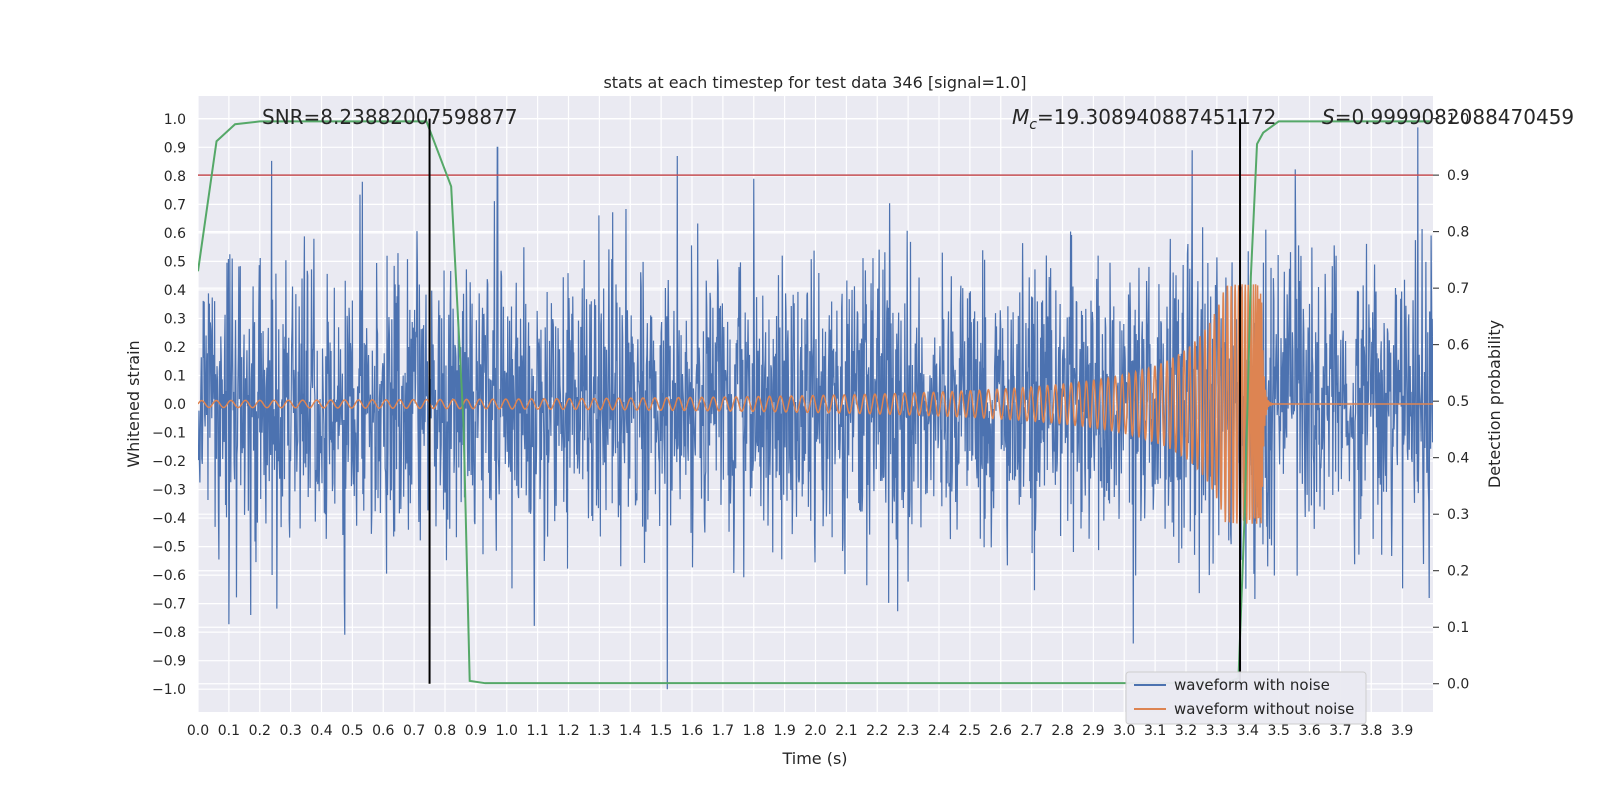 Image resolution: width=1600 pixels, height=805 pixels. What do you see at coordinates (1156, 117) in the screenshot?
I see `mc-value: =19.308940887451172` at bounding box center [1156, 117].